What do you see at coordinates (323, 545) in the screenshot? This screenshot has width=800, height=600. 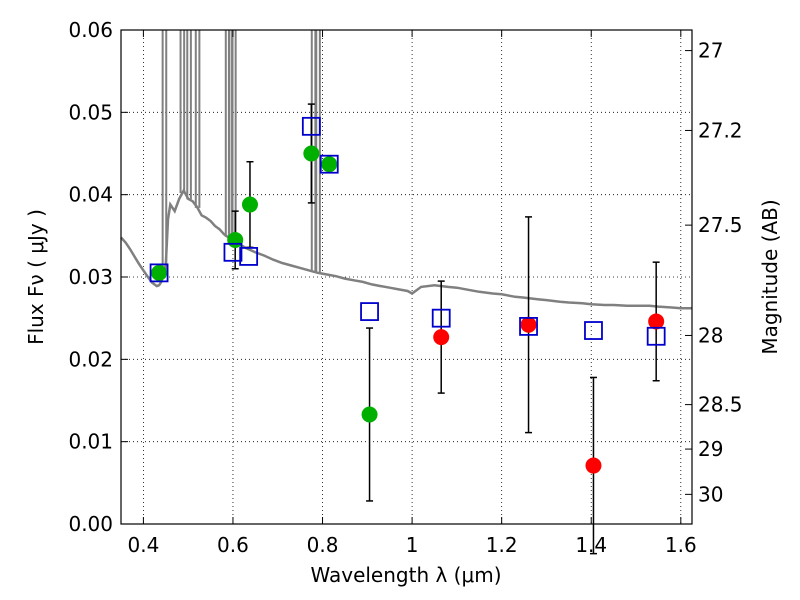 I see `x-tick-label: 0.8` at bounding box center [323, 545].